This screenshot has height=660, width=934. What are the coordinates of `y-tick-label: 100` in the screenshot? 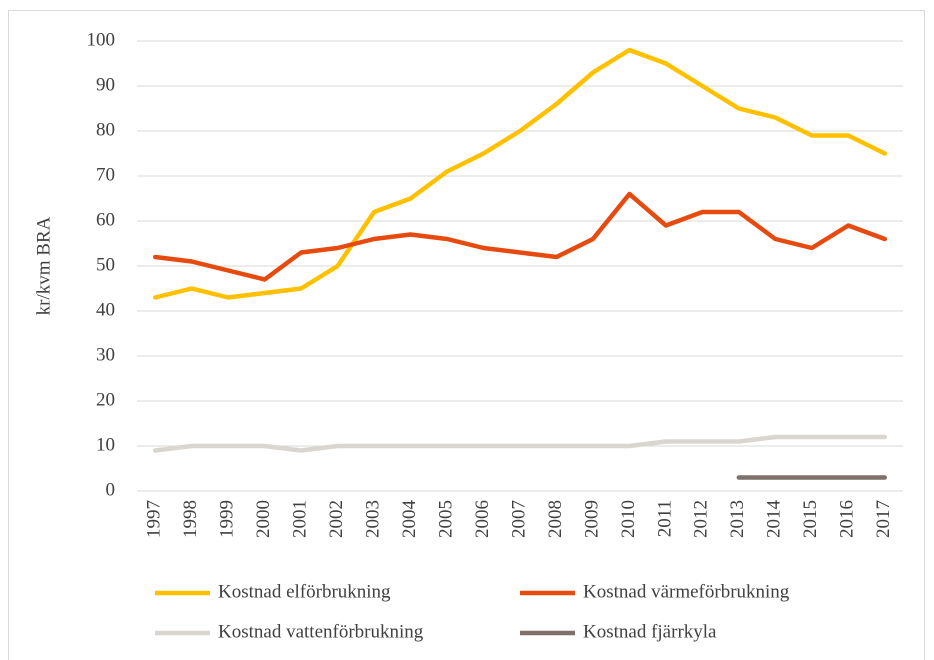 It's located at (101, 39).